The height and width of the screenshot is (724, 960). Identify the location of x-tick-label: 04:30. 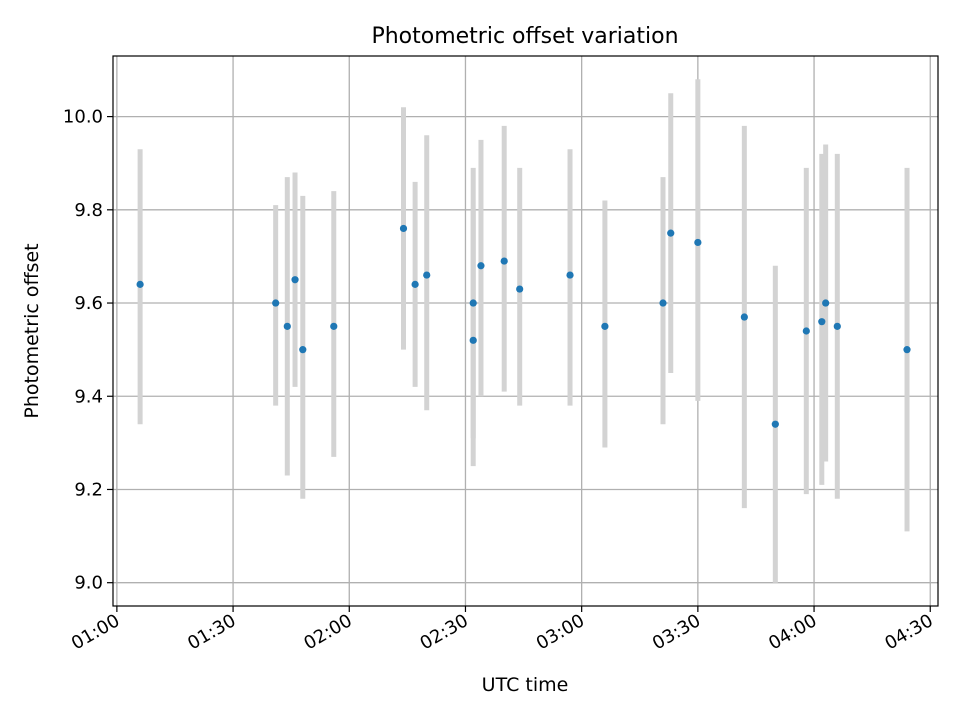
(908, 632).